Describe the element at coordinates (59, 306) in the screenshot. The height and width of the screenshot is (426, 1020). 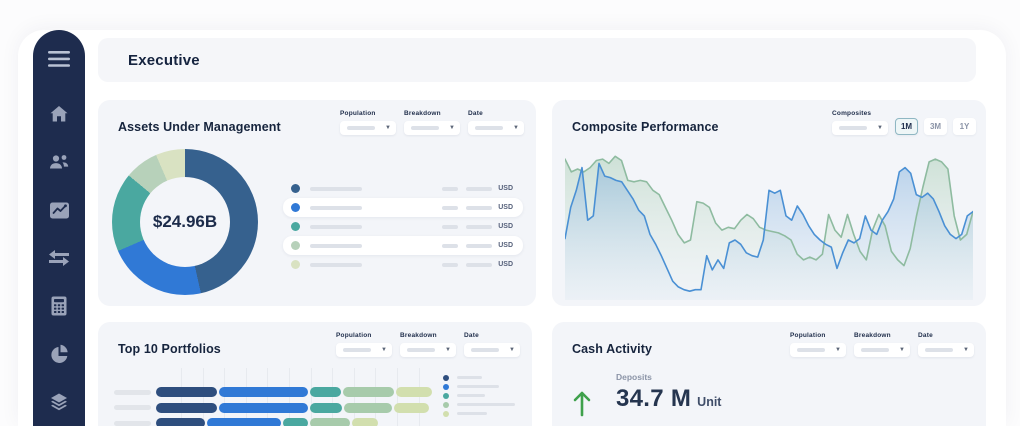
I see `calculator-icon` at that location.